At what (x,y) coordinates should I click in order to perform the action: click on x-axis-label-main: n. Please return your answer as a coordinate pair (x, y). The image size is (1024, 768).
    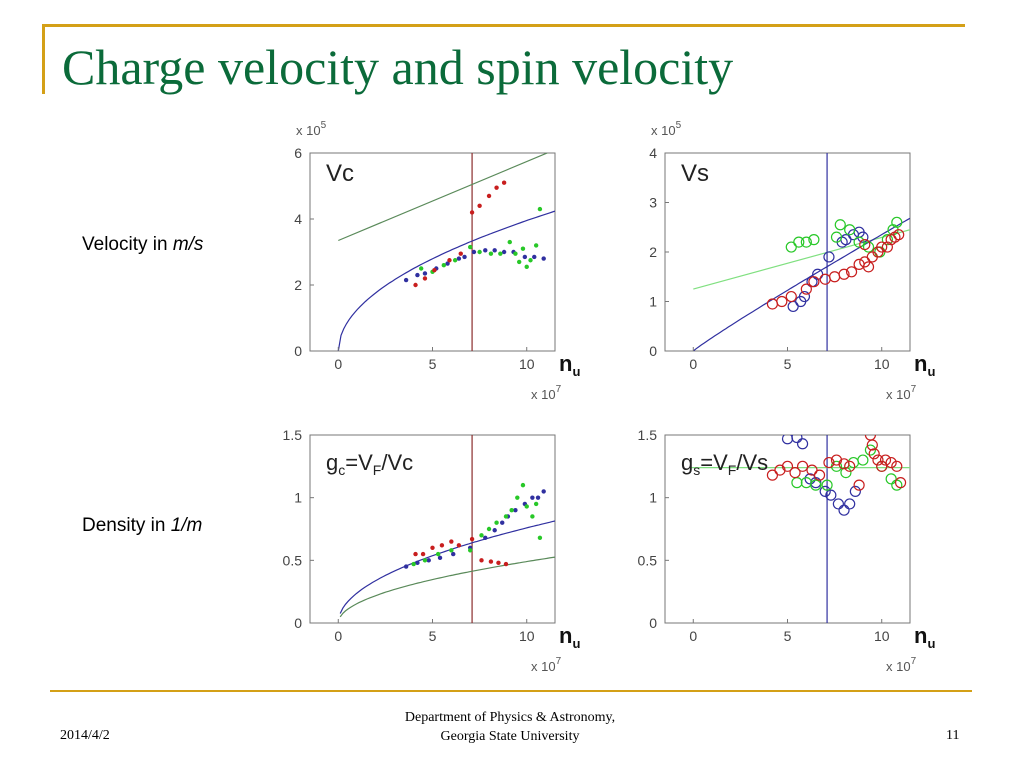
    Looking at the image, I should click on (920, 363).